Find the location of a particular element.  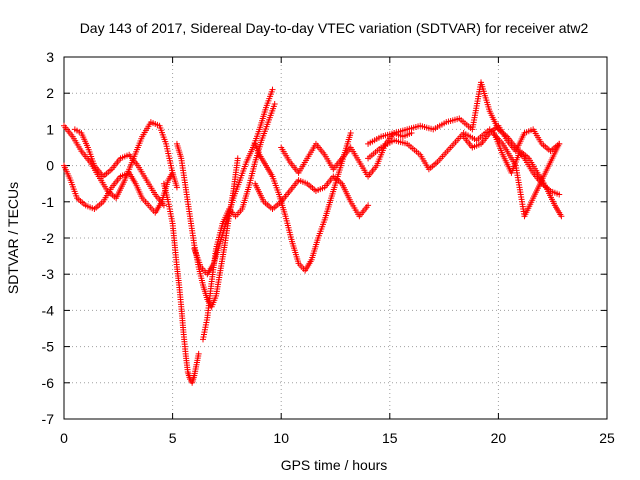

series-track-n is located at coordinates (528, 175).